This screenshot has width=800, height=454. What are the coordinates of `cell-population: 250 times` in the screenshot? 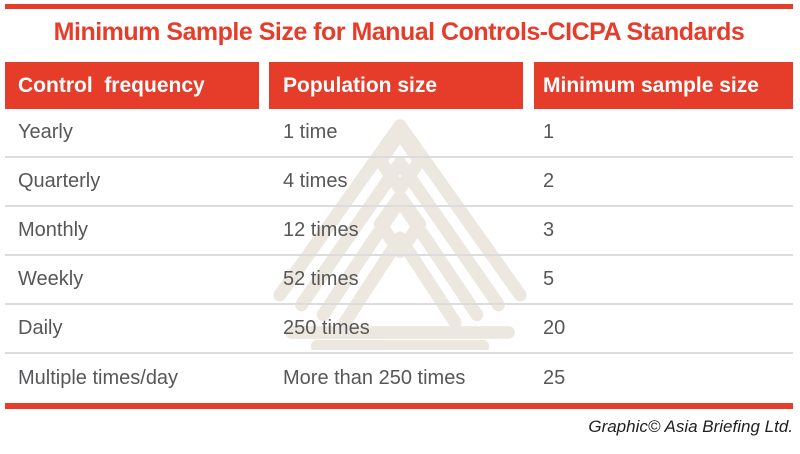 It's located at (326, 328).